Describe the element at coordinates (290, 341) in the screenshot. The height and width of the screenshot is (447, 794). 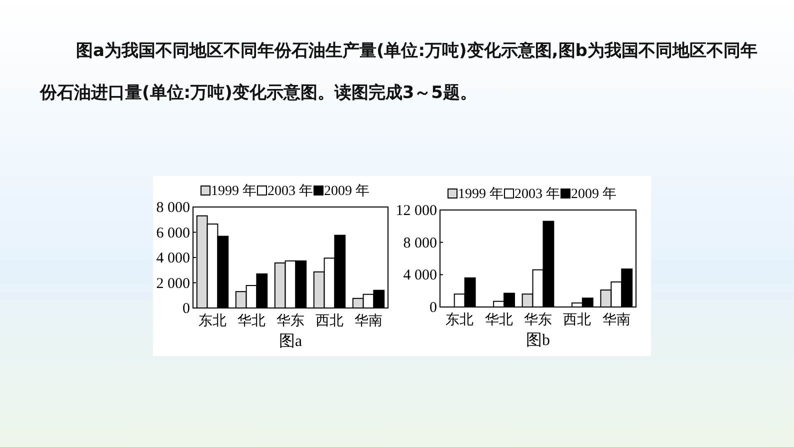
I see `x-axis-title: 图a` at that location.